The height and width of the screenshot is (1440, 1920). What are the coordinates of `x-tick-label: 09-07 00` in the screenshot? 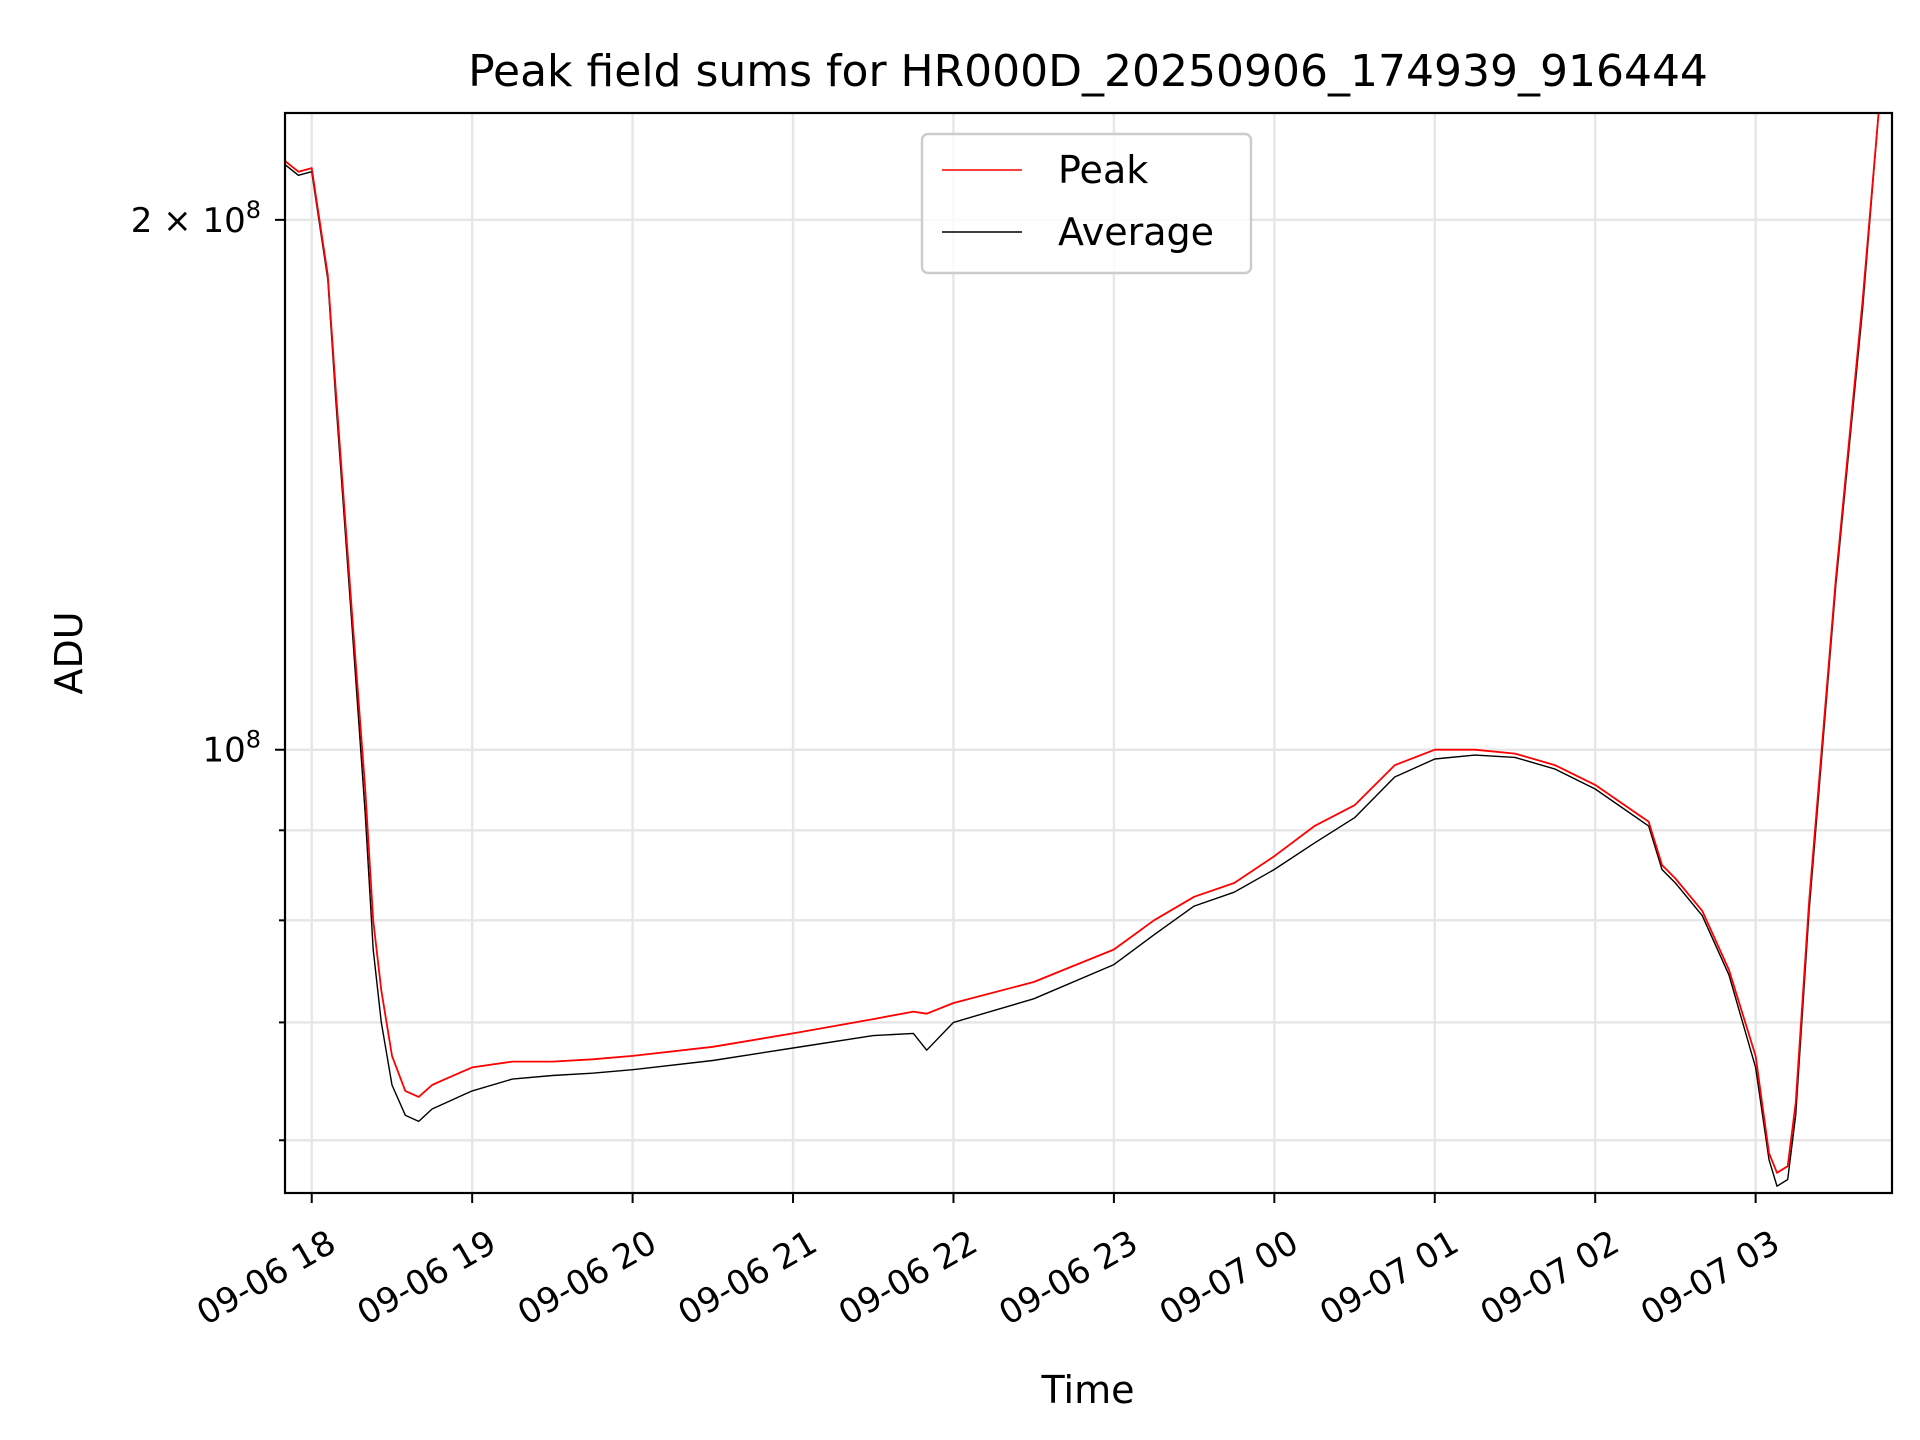 It's located at (1229, 1278).